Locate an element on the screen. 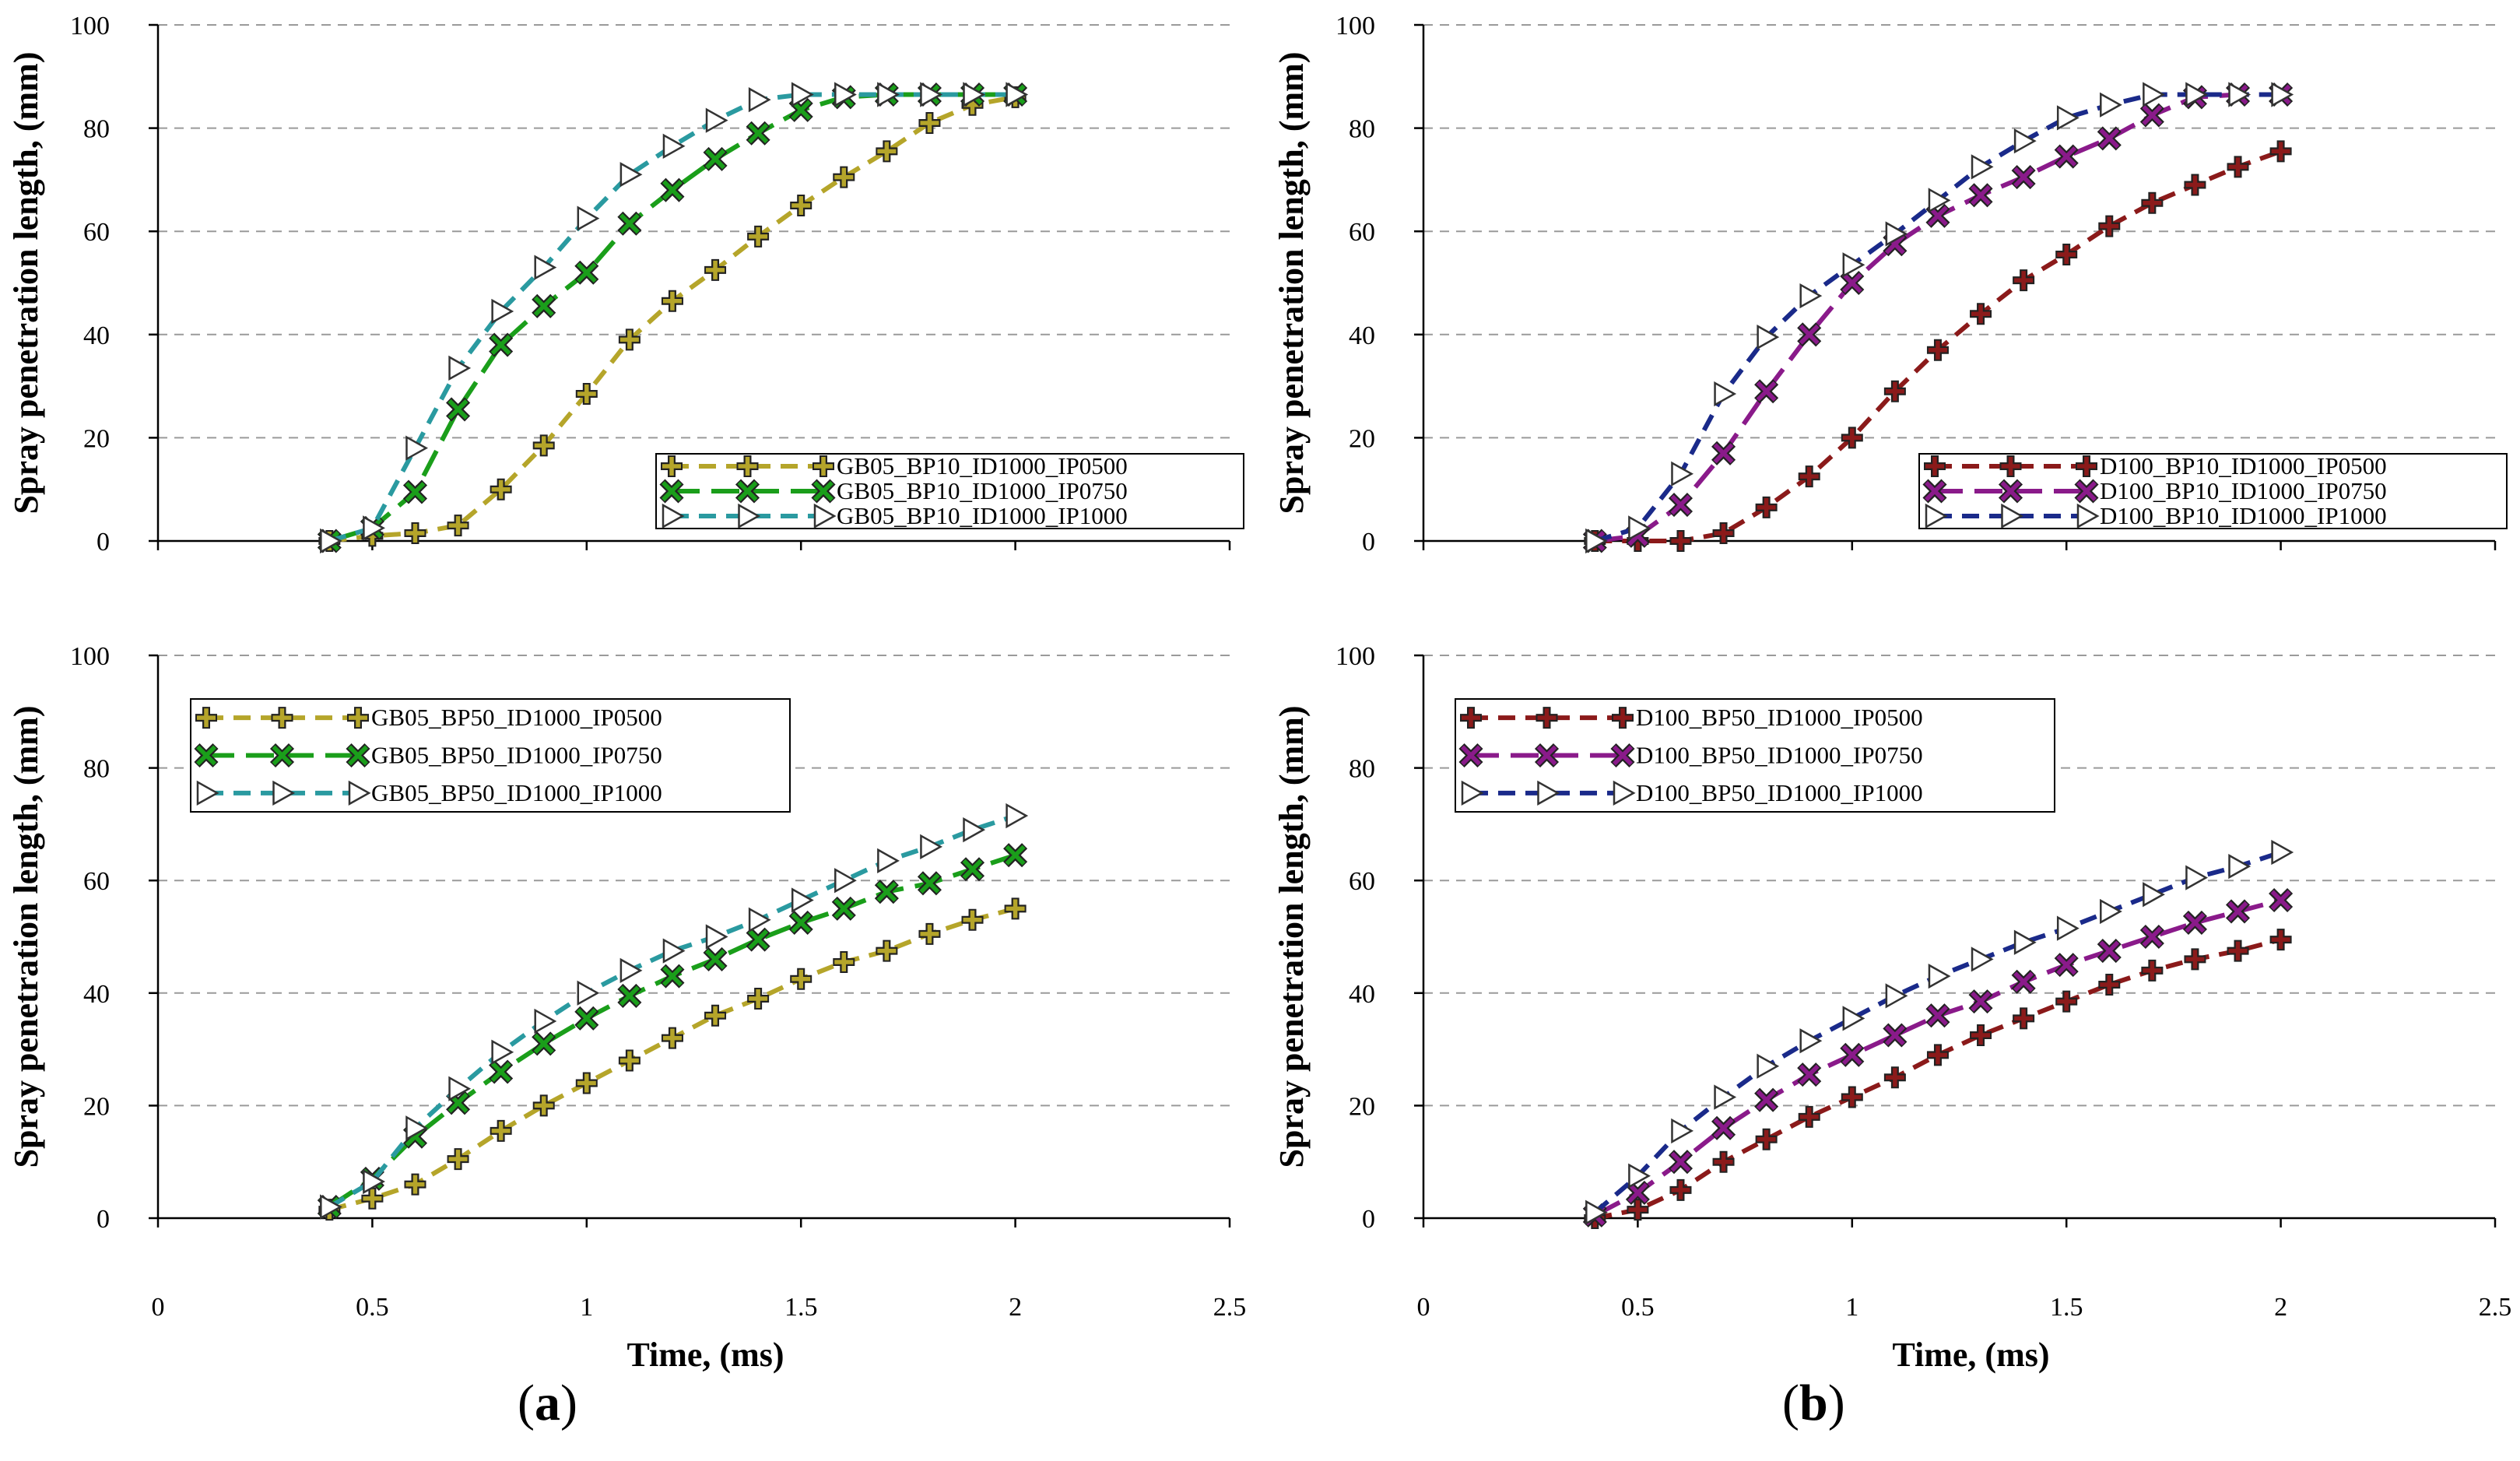 The image size is (2520, 1461). x-tick-label: 0 is located at coordinates (1424, 1307).